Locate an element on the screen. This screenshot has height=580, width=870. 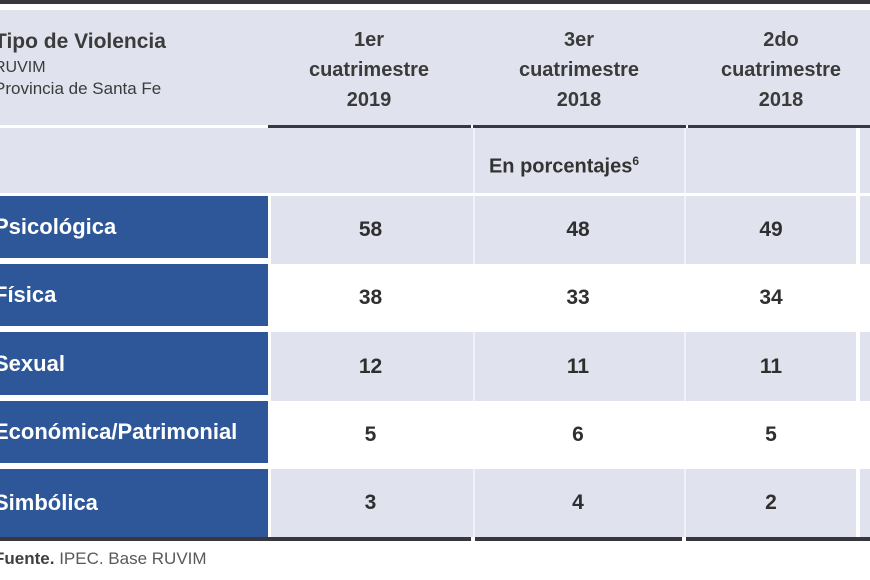
cell-value: 2 is located at coordinates (771, 502).